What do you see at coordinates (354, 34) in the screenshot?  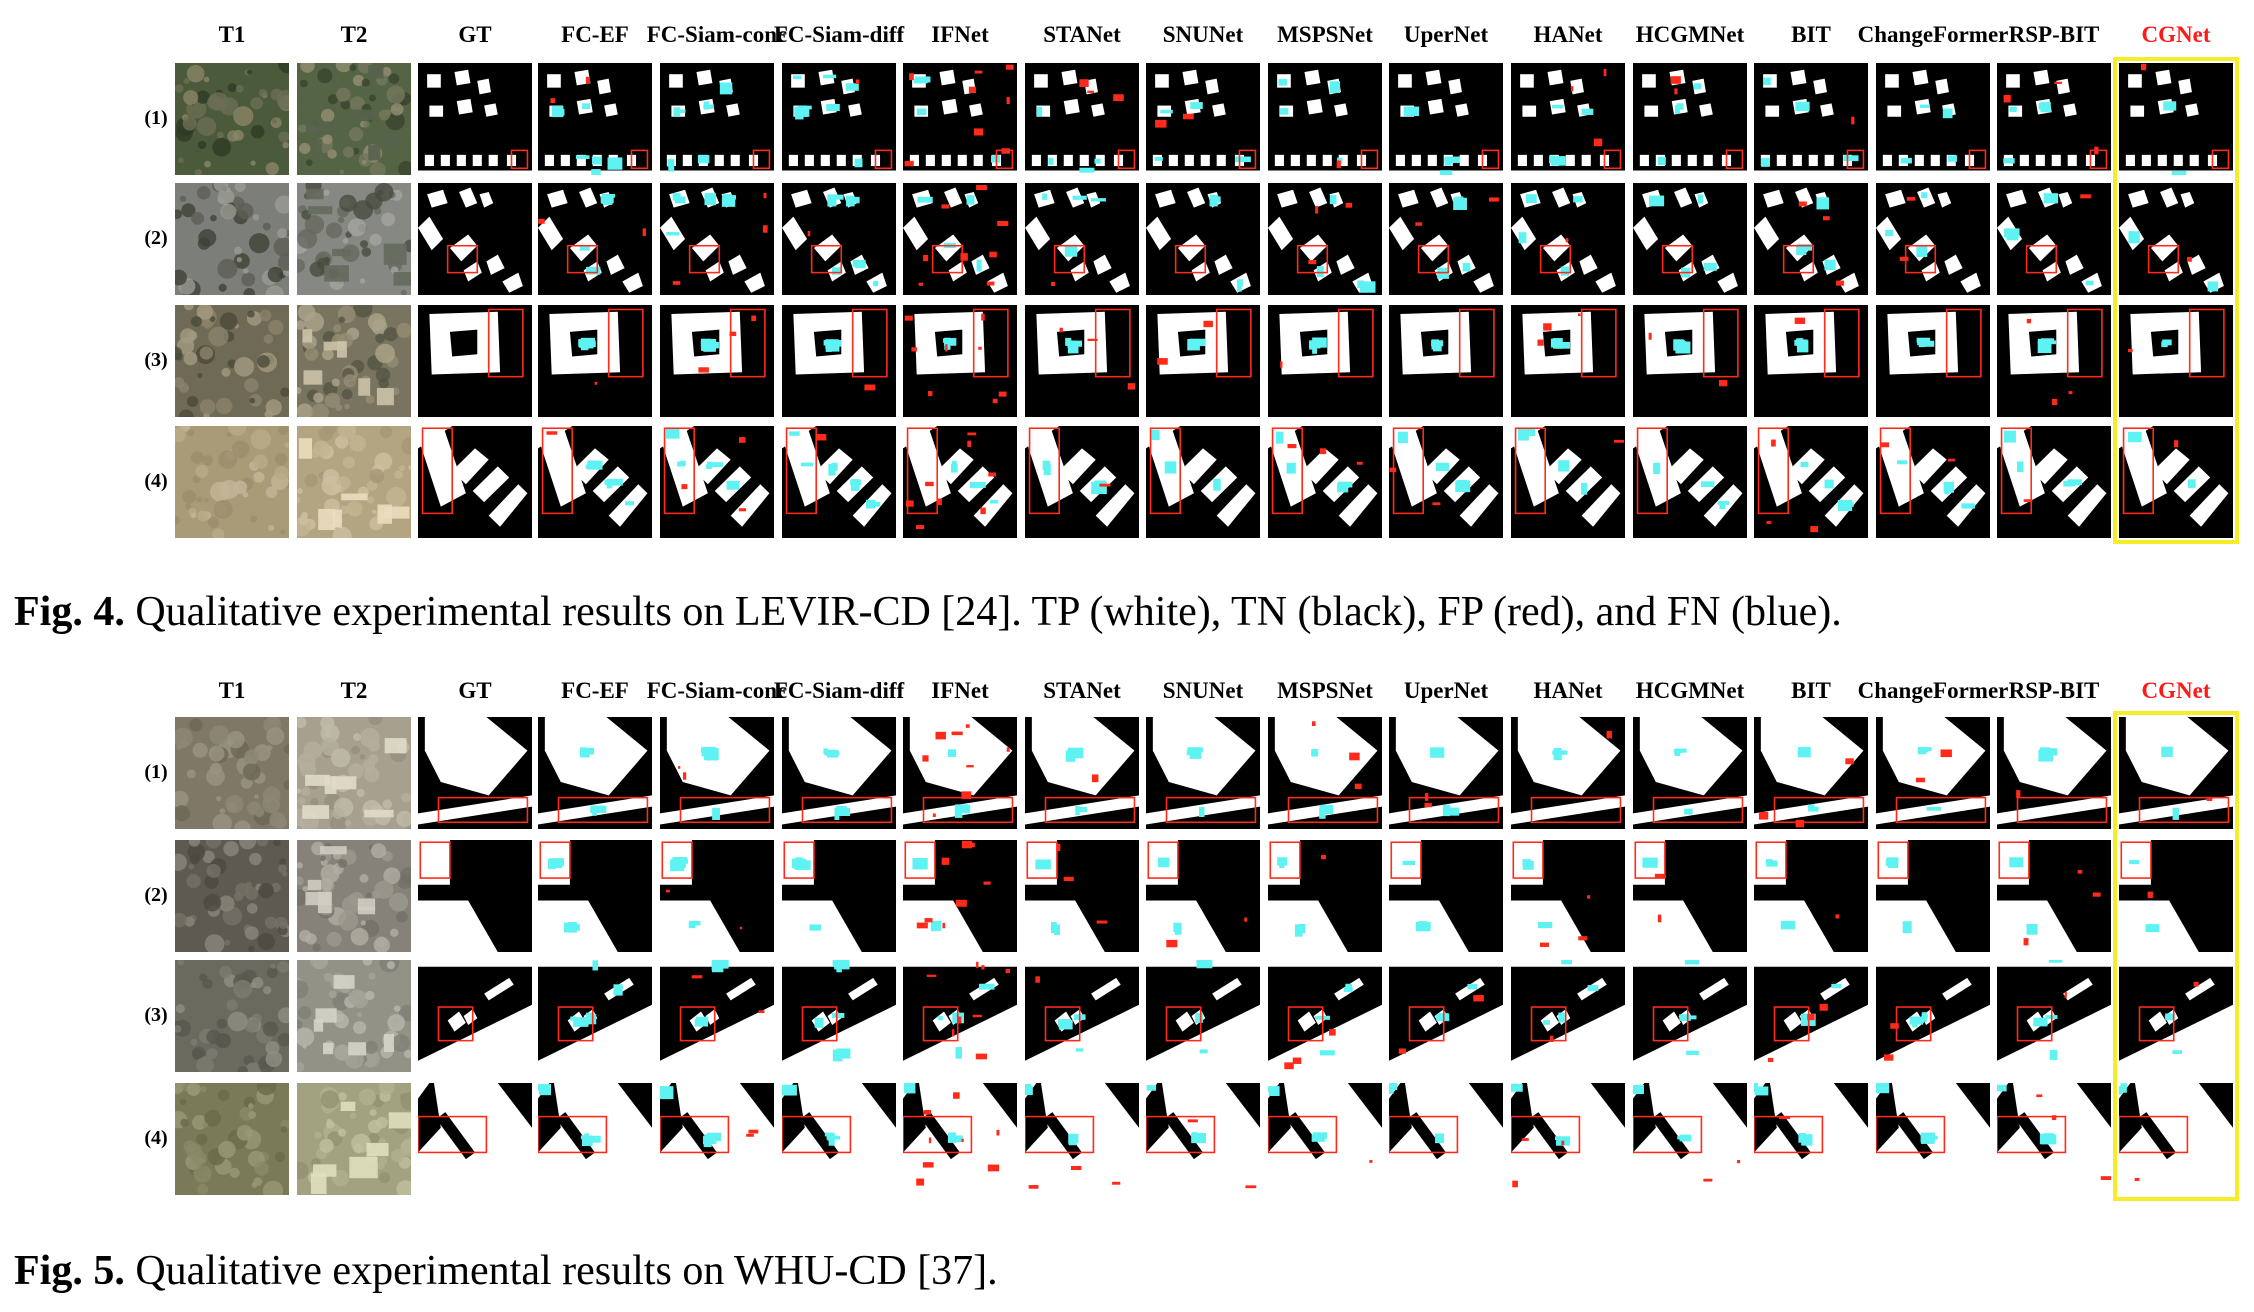 I see `column-header-t2: T2` at bounding box center [354, 34].